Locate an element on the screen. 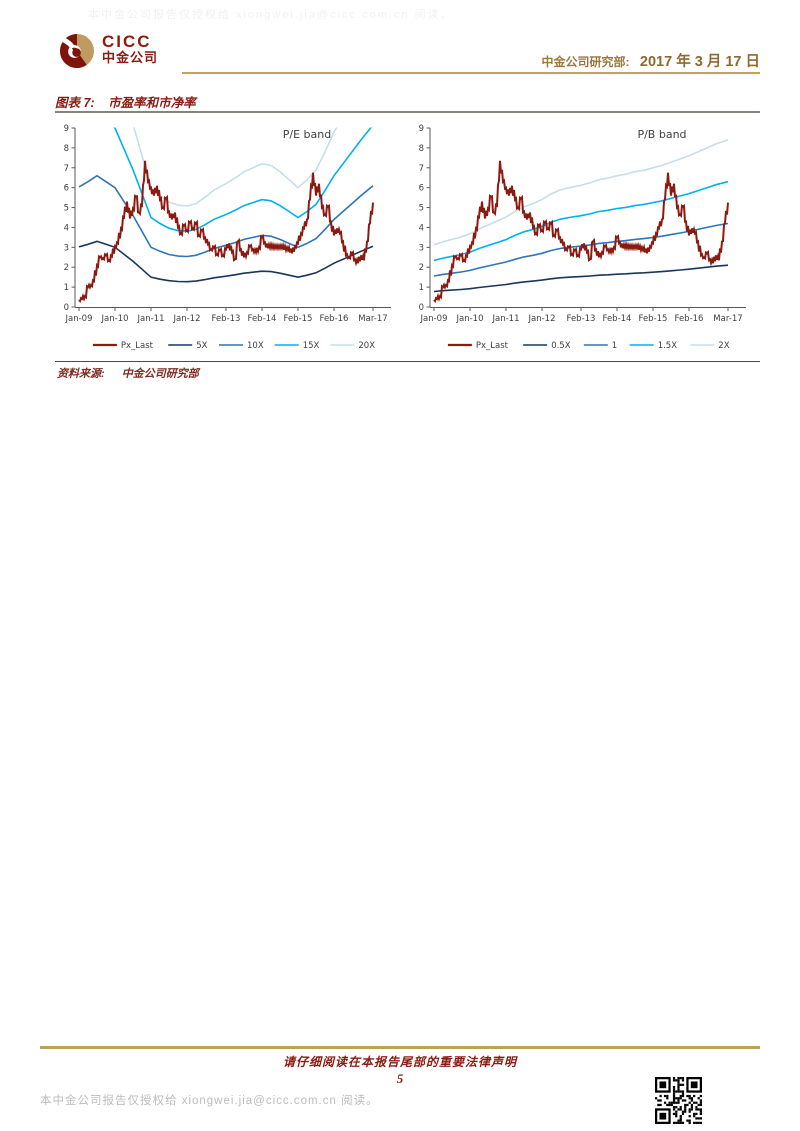 The image size is (800, 1131). chart-title: P/E band is located at coordinates (307, 134).